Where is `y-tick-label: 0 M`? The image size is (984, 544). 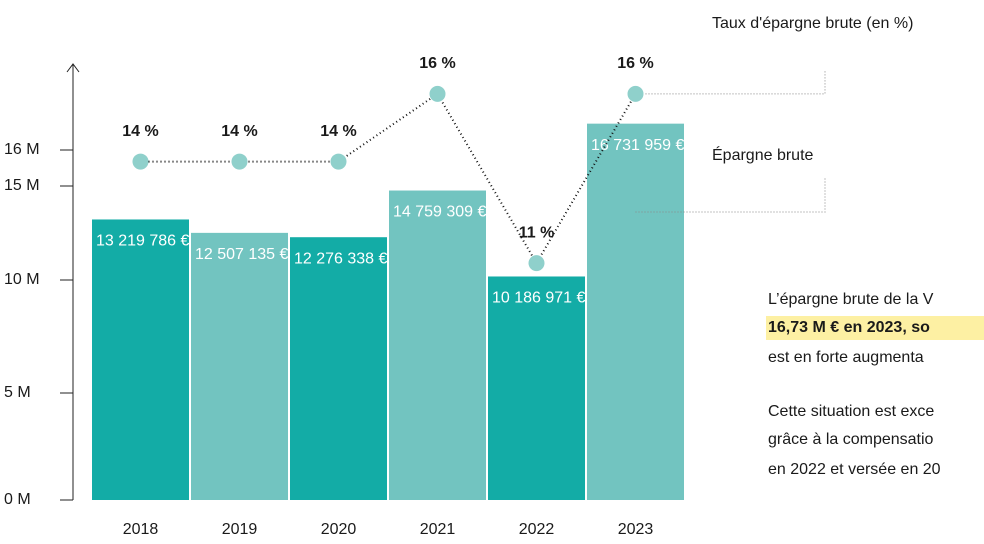
y-tick-label: 0 M is located at coordinates (17, 499).